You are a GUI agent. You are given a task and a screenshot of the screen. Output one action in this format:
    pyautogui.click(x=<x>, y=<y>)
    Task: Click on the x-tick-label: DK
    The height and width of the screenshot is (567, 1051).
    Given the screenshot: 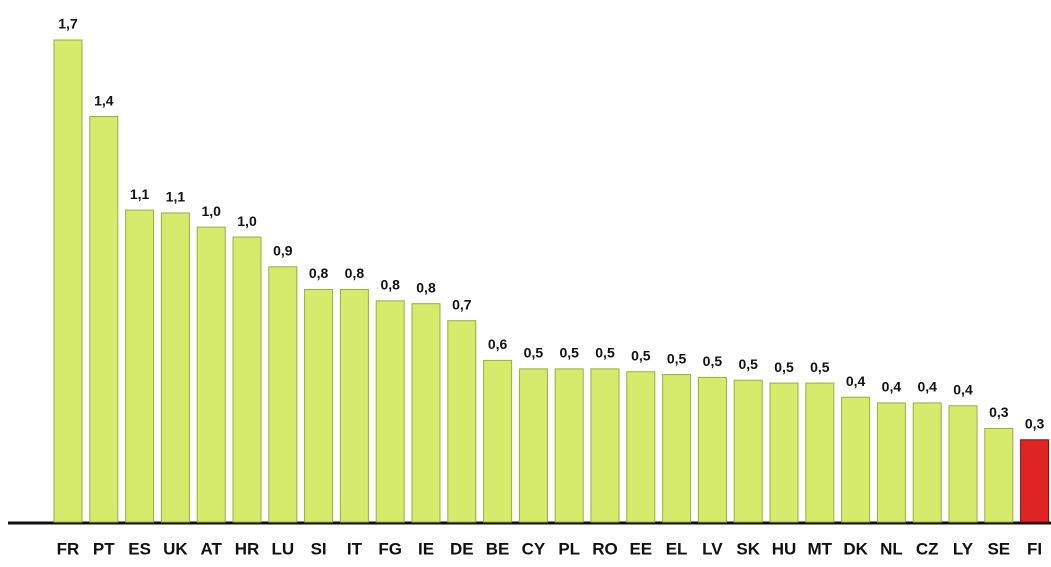 What is the action you would take?
    pyautogui.click(x=855, y=548)
    